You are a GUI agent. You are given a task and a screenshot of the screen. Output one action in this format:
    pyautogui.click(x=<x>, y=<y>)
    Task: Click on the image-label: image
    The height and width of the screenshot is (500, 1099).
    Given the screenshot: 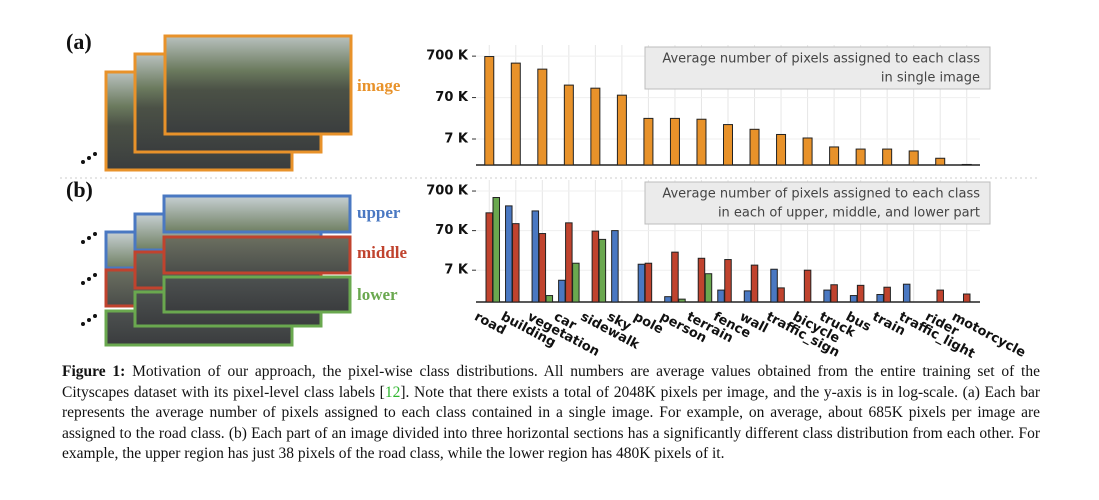 What is the action you would take?
    pyautogui.click(x=379, y=85)
    